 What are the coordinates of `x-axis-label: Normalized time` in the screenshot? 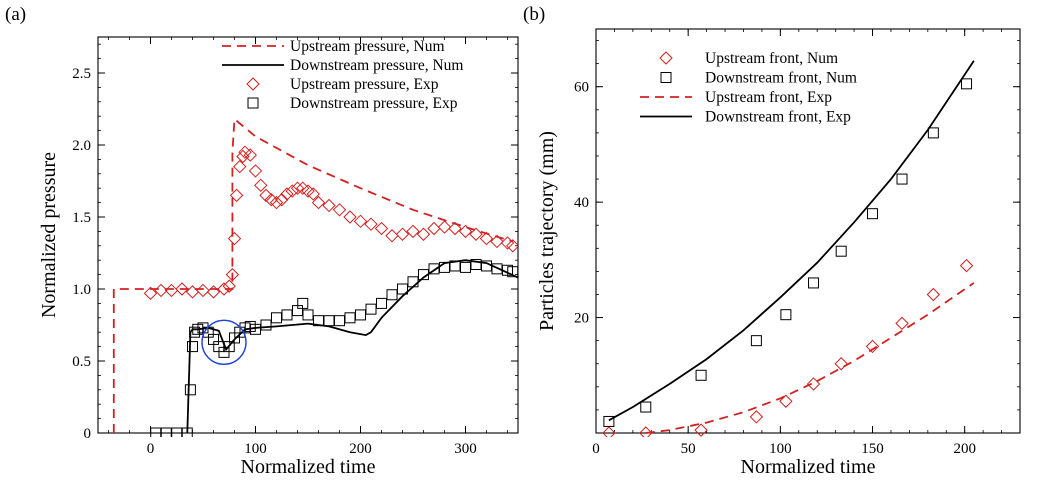 It's located at (308, 467).